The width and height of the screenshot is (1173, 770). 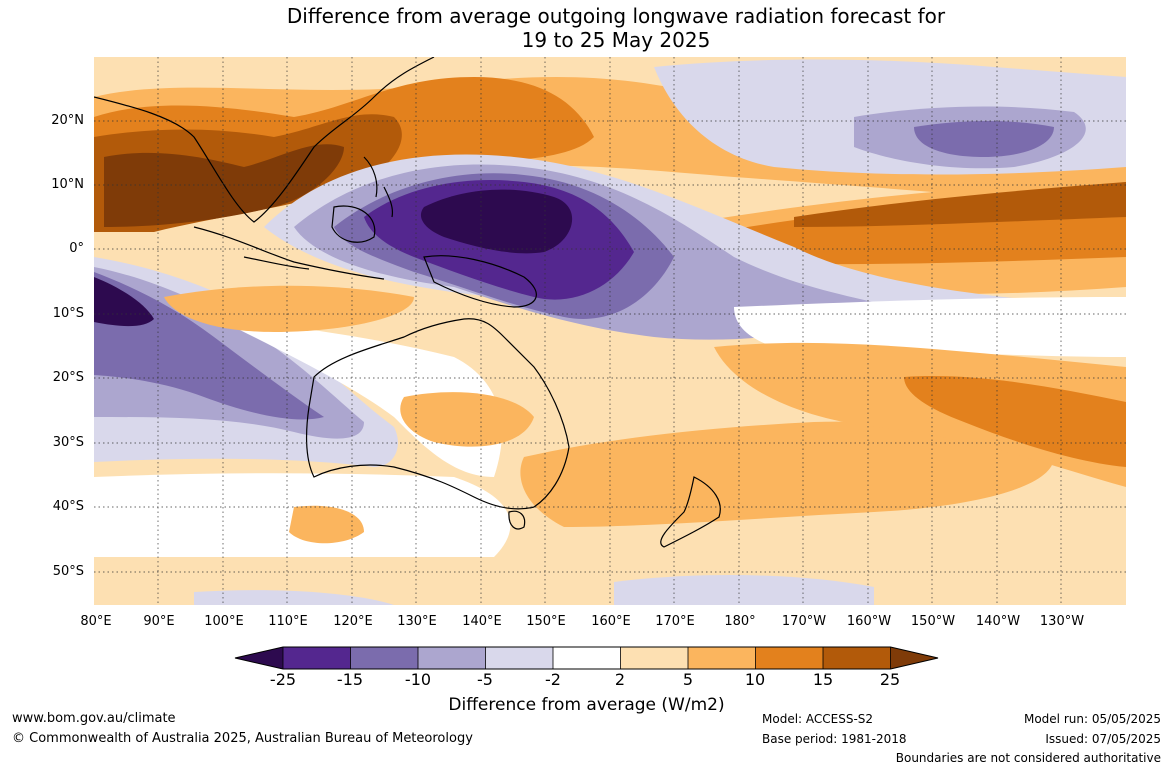 What do you see at coordinates (283, 679) in the screenshot?
I see `colorbar-tick: -25` at bounding box center [283, 679].